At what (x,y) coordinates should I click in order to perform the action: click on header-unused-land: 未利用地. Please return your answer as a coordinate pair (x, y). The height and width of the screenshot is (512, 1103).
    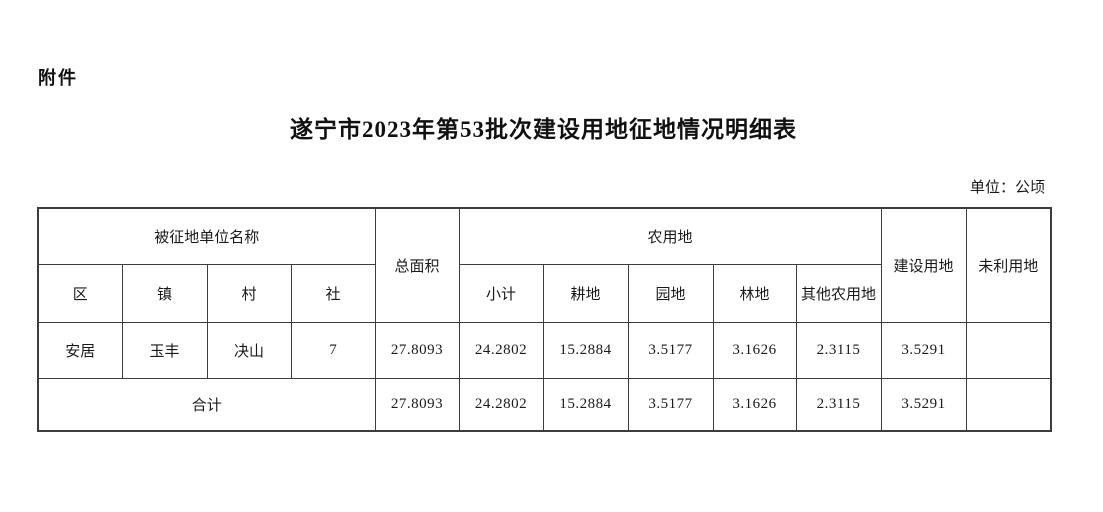
    Looking at the image, I should click on (1008, 265).